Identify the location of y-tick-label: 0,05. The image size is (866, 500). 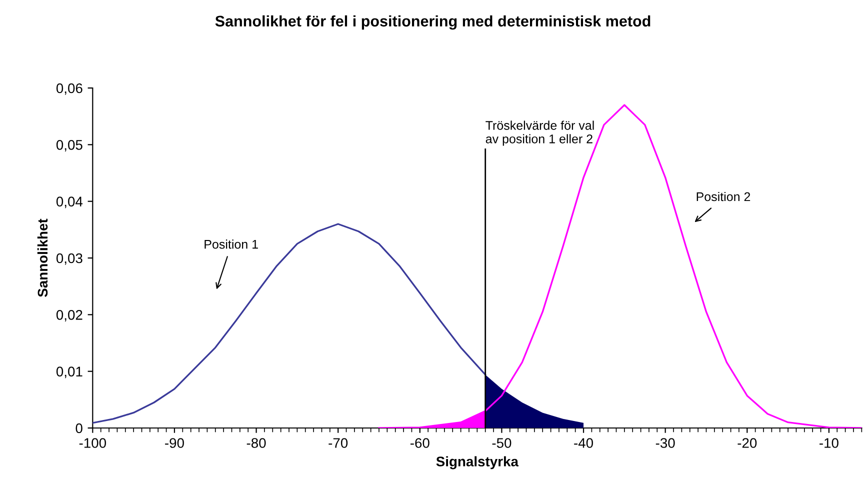
(69, 146).